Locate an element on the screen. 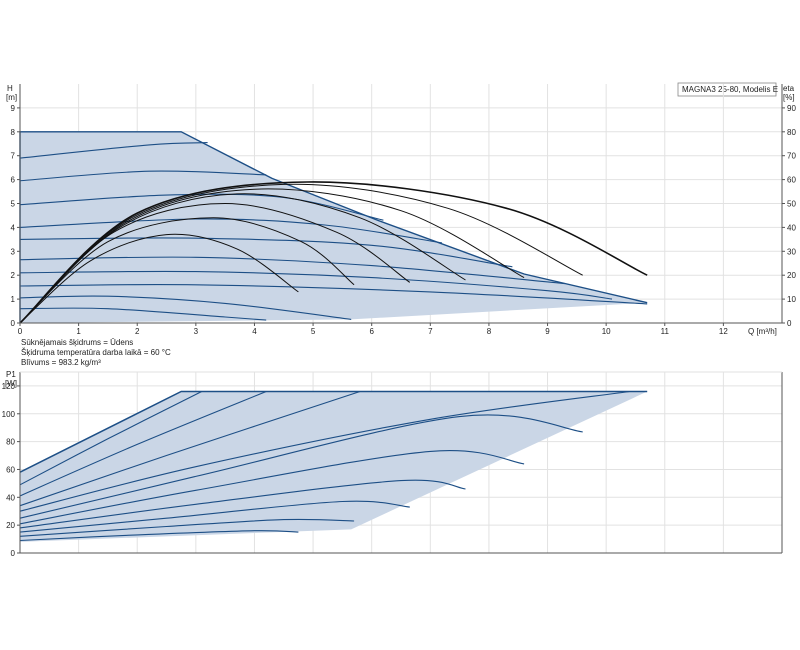 The height and width of the screenshot is (650, 800). top-x-tick-12: 12 is located at coordinates (723, 331).